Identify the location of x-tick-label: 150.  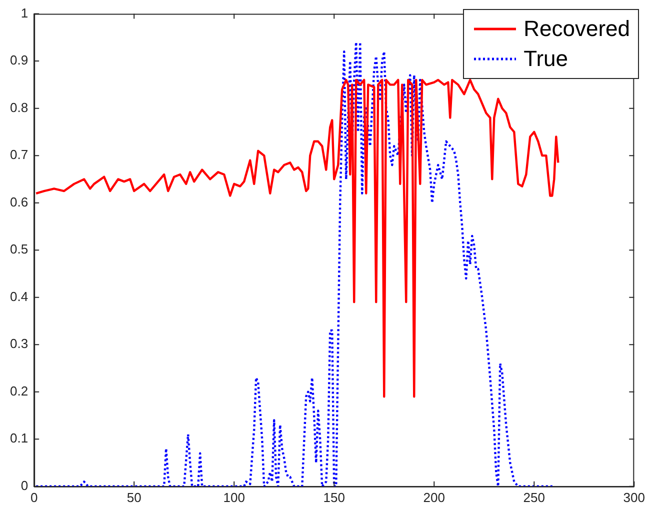
(334, 497).